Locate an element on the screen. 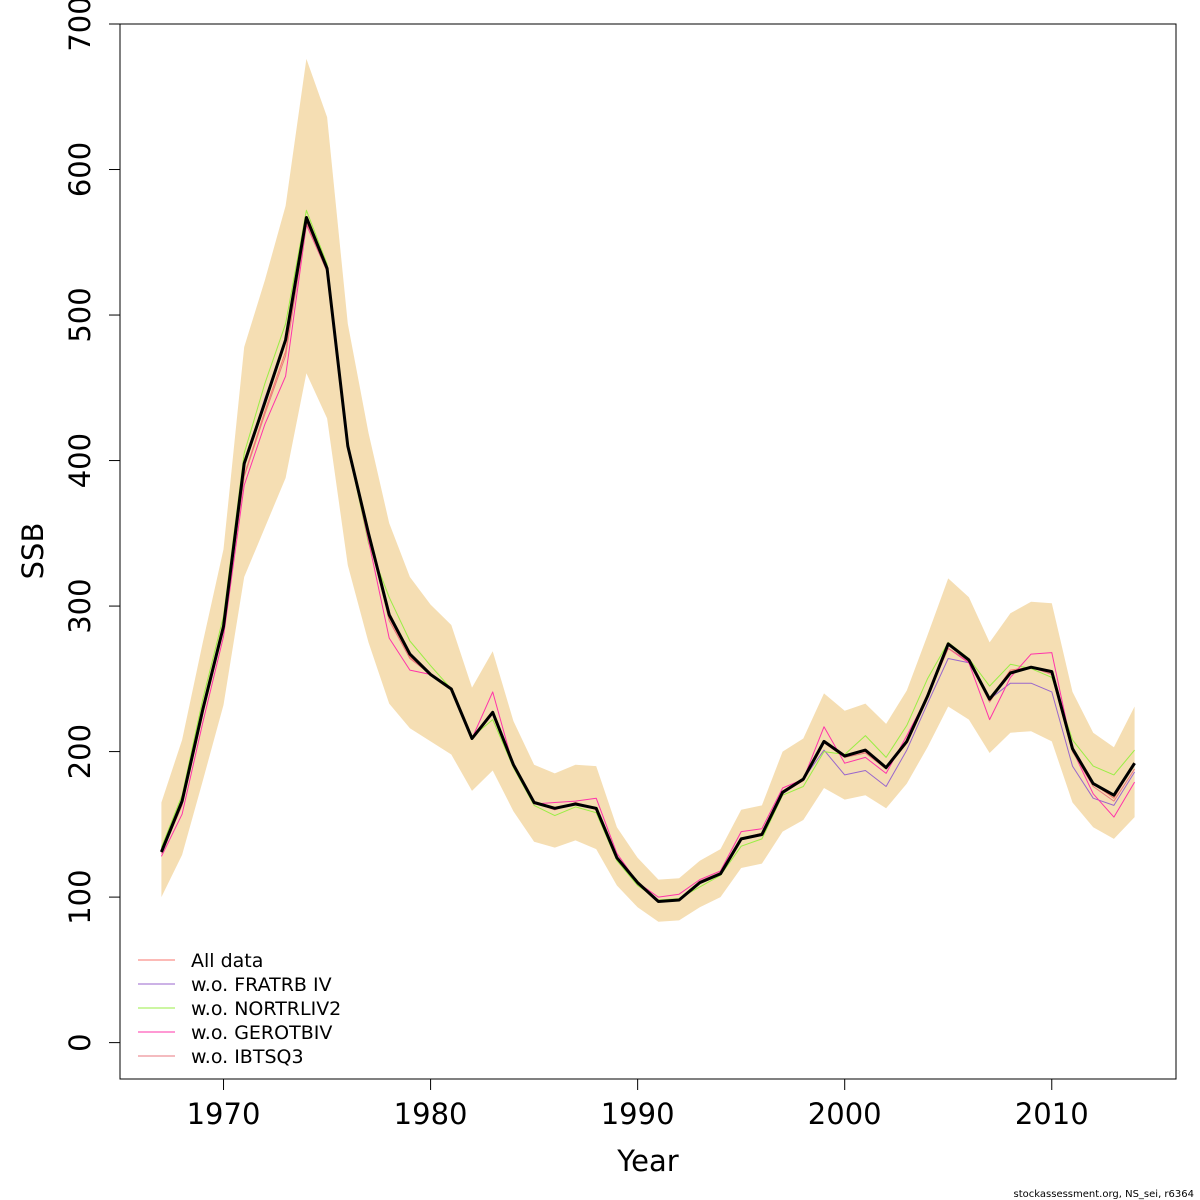  x-tick-label: 1980 is located at coordinates (431, 1114).